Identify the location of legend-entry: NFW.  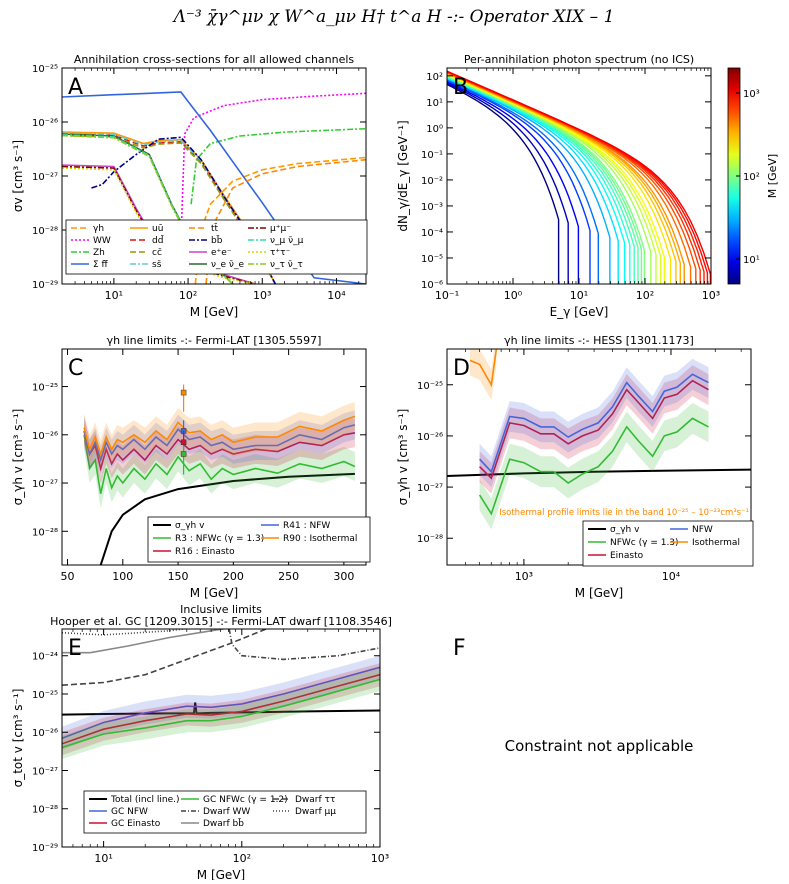
(702, 530).